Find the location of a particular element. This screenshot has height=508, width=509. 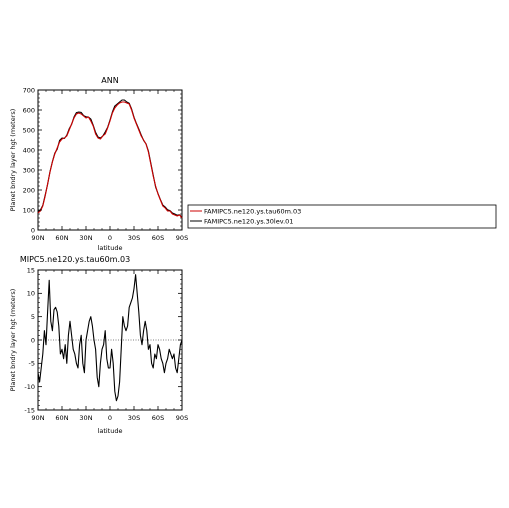

y-tick-label: -10 is located at coordinates (29, 387).